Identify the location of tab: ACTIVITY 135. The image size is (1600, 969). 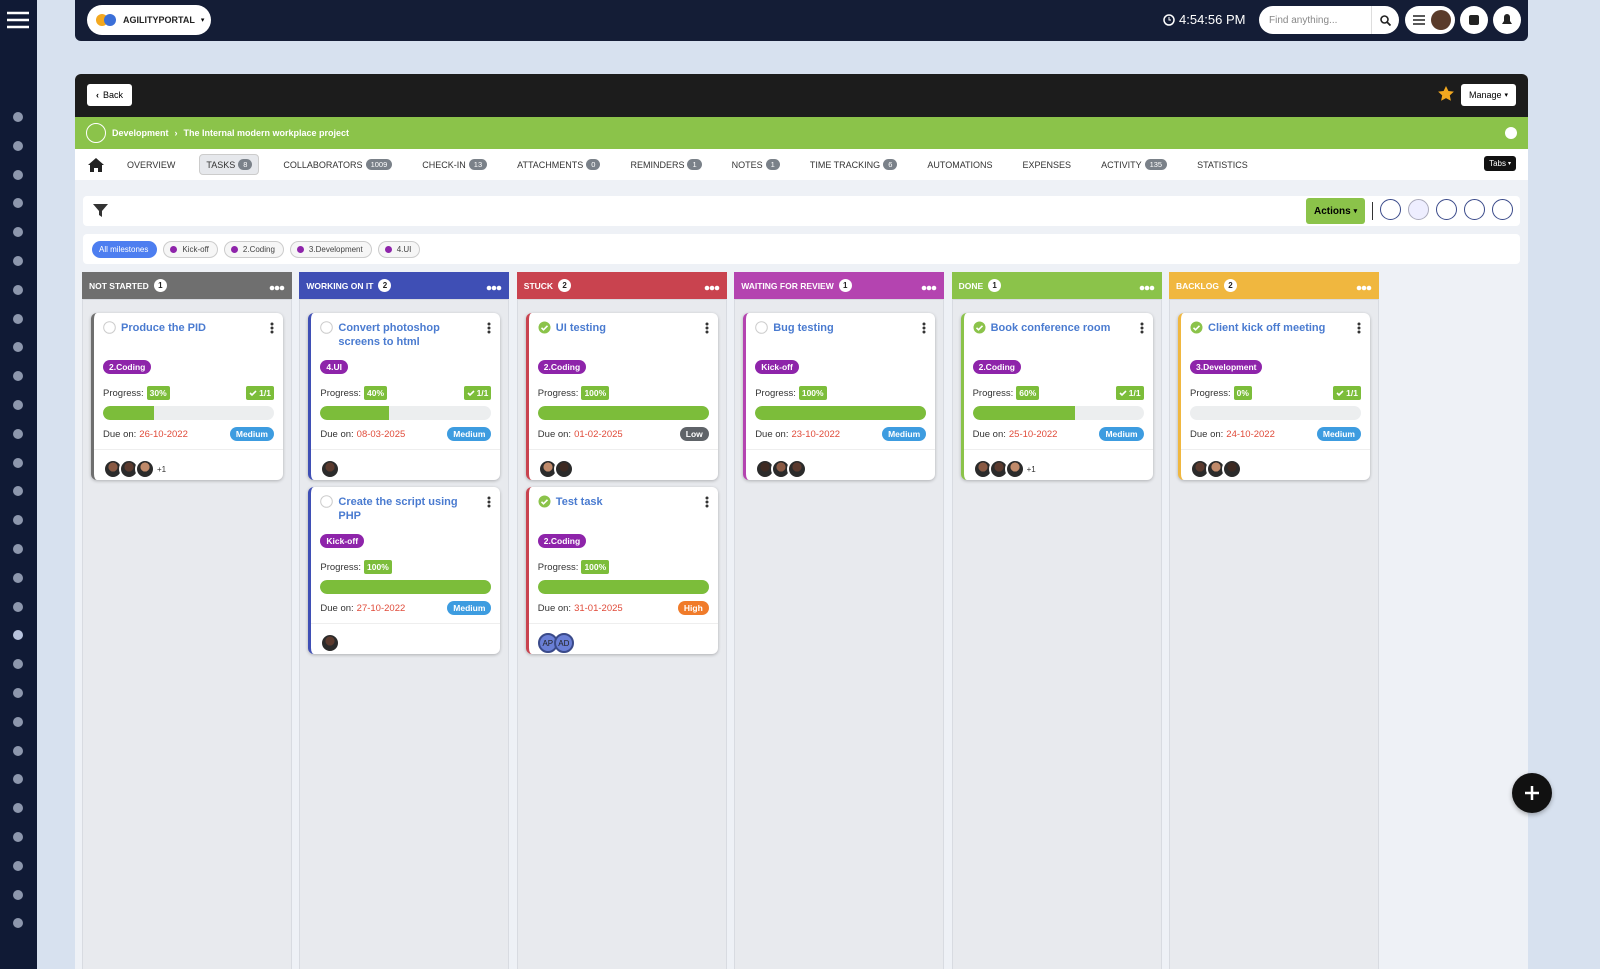
(1134, 164).